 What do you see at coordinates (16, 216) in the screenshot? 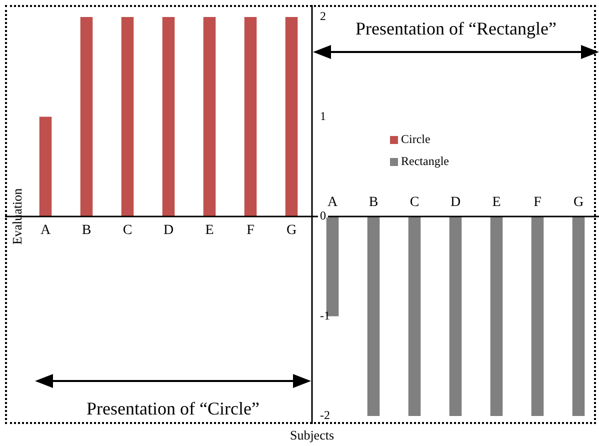
I see `y-axis-title: Evaluation` at bounding box center [16, 216].